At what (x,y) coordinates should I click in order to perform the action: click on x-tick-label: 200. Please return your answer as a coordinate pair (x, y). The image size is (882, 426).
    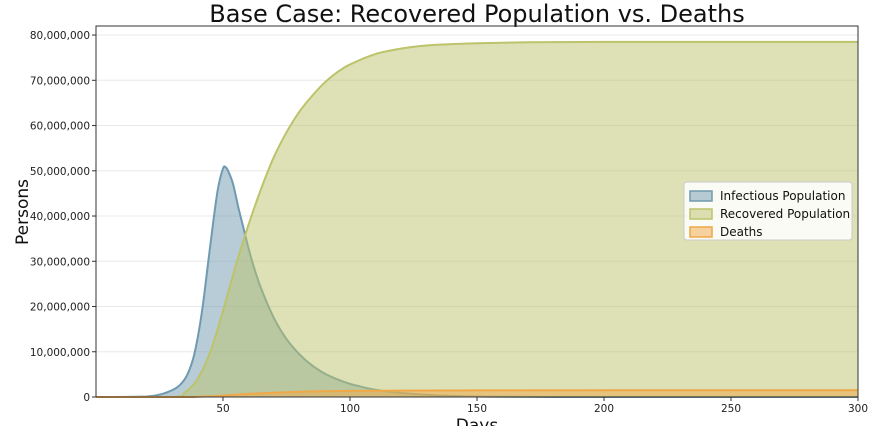
    Looking at the image, I should click on (604, 409).